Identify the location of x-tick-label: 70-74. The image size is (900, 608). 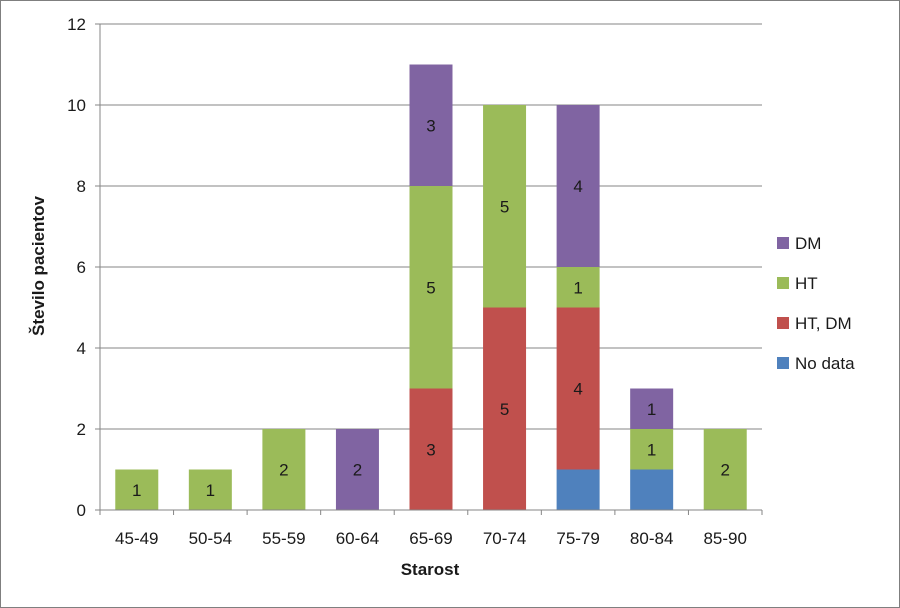
(504, 538).